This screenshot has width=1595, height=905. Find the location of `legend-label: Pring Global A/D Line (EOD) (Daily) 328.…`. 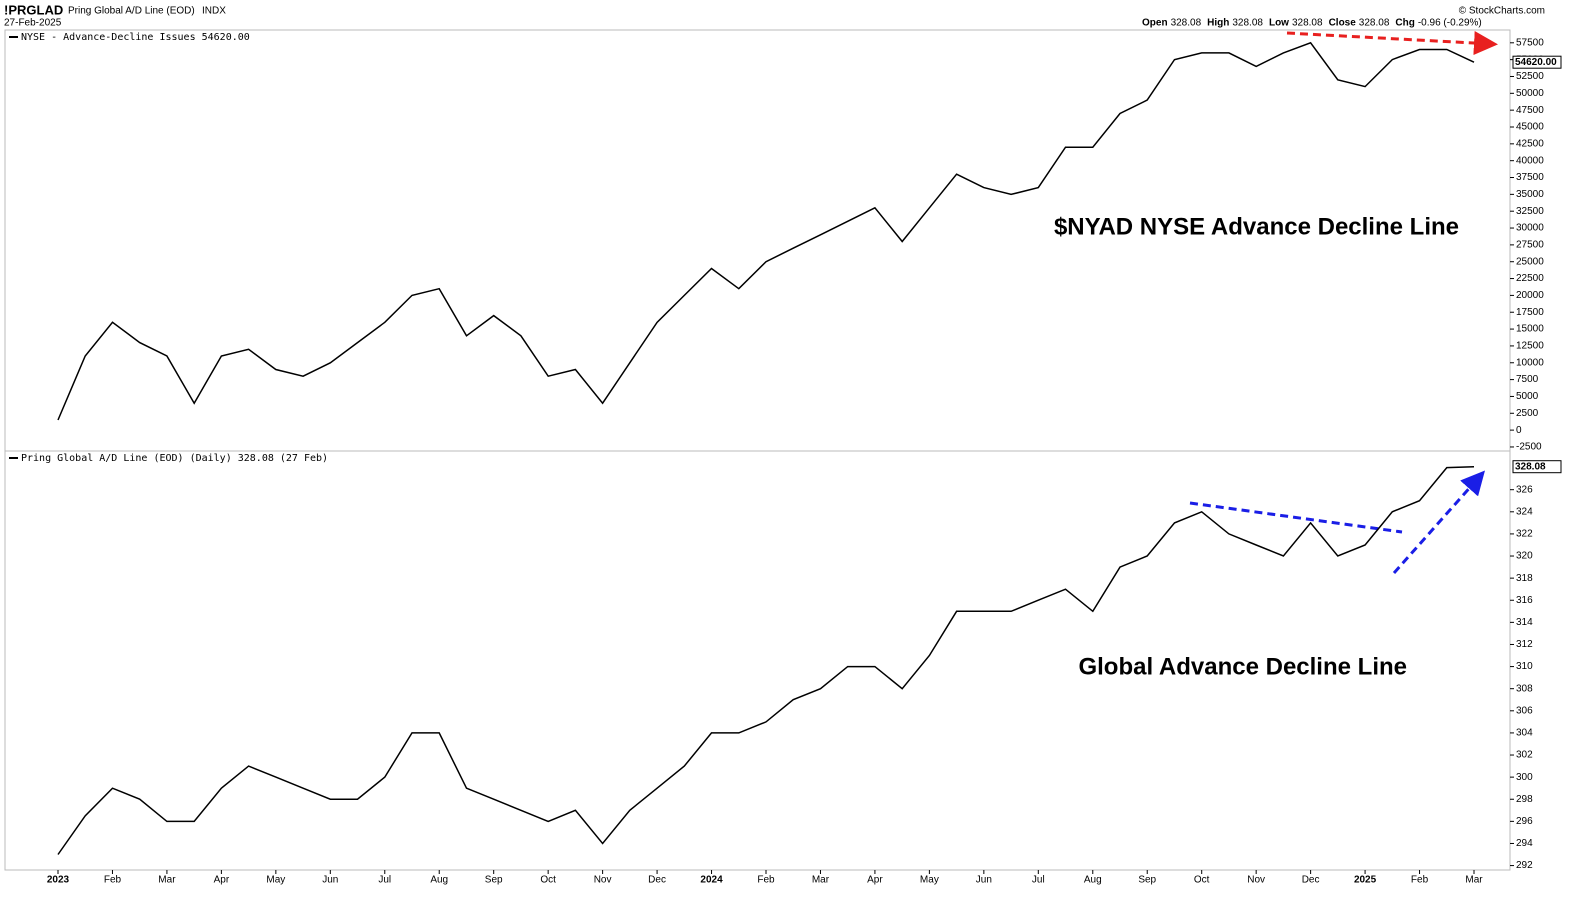

legend-label: Pring Global A/D Line (EOD) (Daily) 328.… is located at coordinates (174, 458).